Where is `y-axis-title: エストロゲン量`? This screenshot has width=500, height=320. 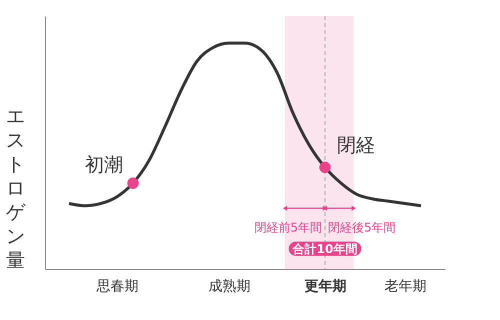 y-axis-title: エストロゲン量 is located at coordinates (16, 189).